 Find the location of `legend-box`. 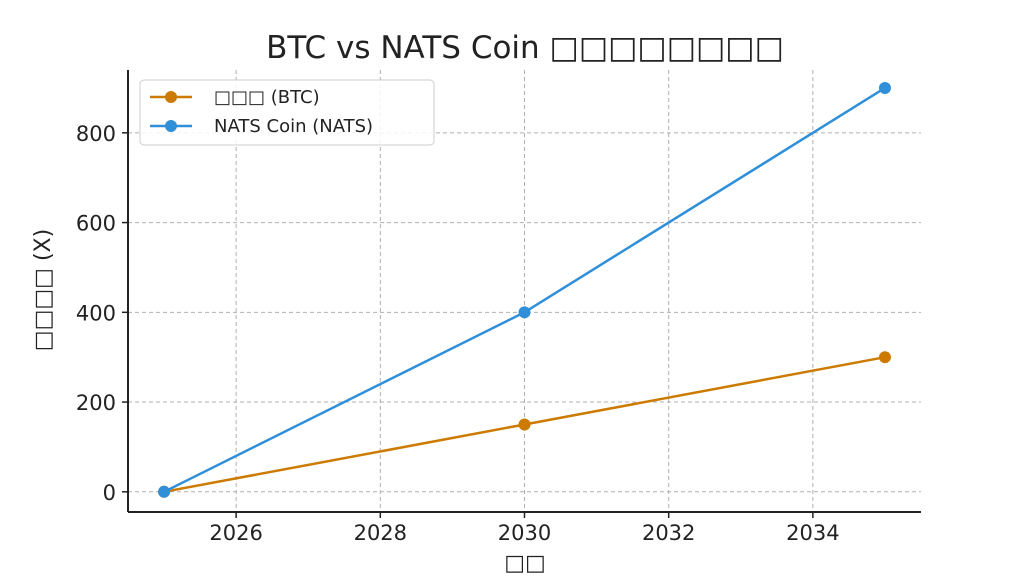

legend-box is located at coordinates (287, 112).